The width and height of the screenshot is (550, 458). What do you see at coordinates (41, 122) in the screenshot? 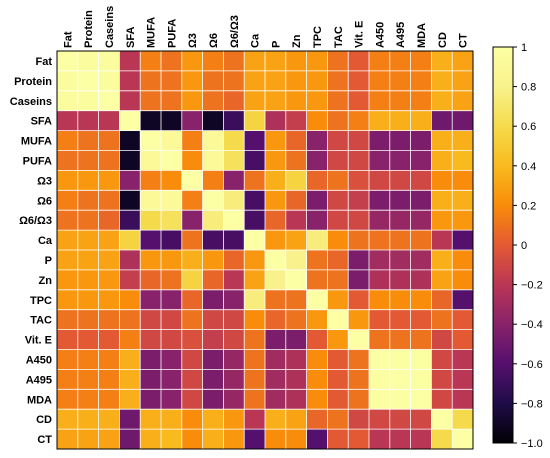
I see `row-label: SFA` at bounding box center [41, 122].